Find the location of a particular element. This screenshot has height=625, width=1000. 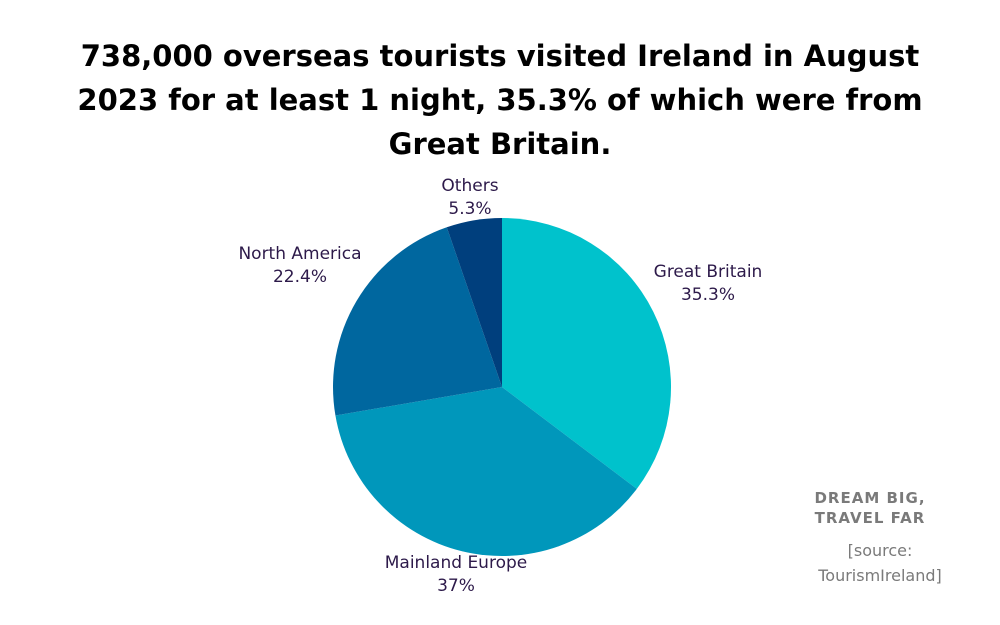

slice-label-north-america: North America is located at coordinates (299, 254).